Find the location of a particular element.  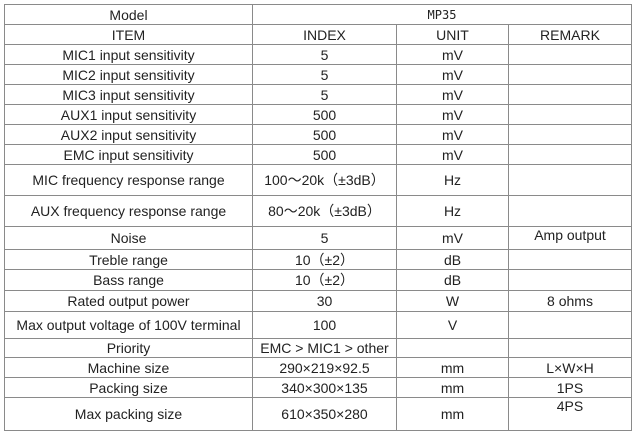

spec-row: Packing size 340×300×135 mm 1PS is located at coordinates (318, 387).